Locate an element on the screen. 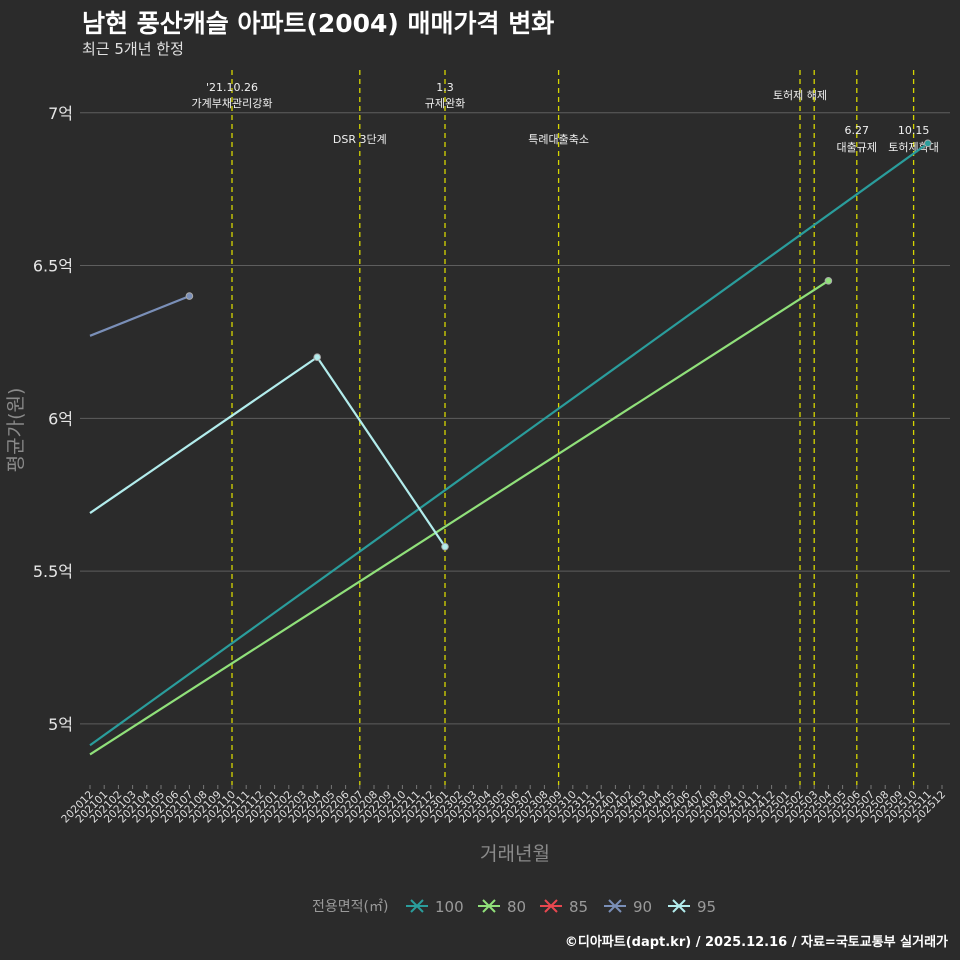 This screenshot has height=960, width=960. legend-label: 95 is located at coordinates (706, 907).